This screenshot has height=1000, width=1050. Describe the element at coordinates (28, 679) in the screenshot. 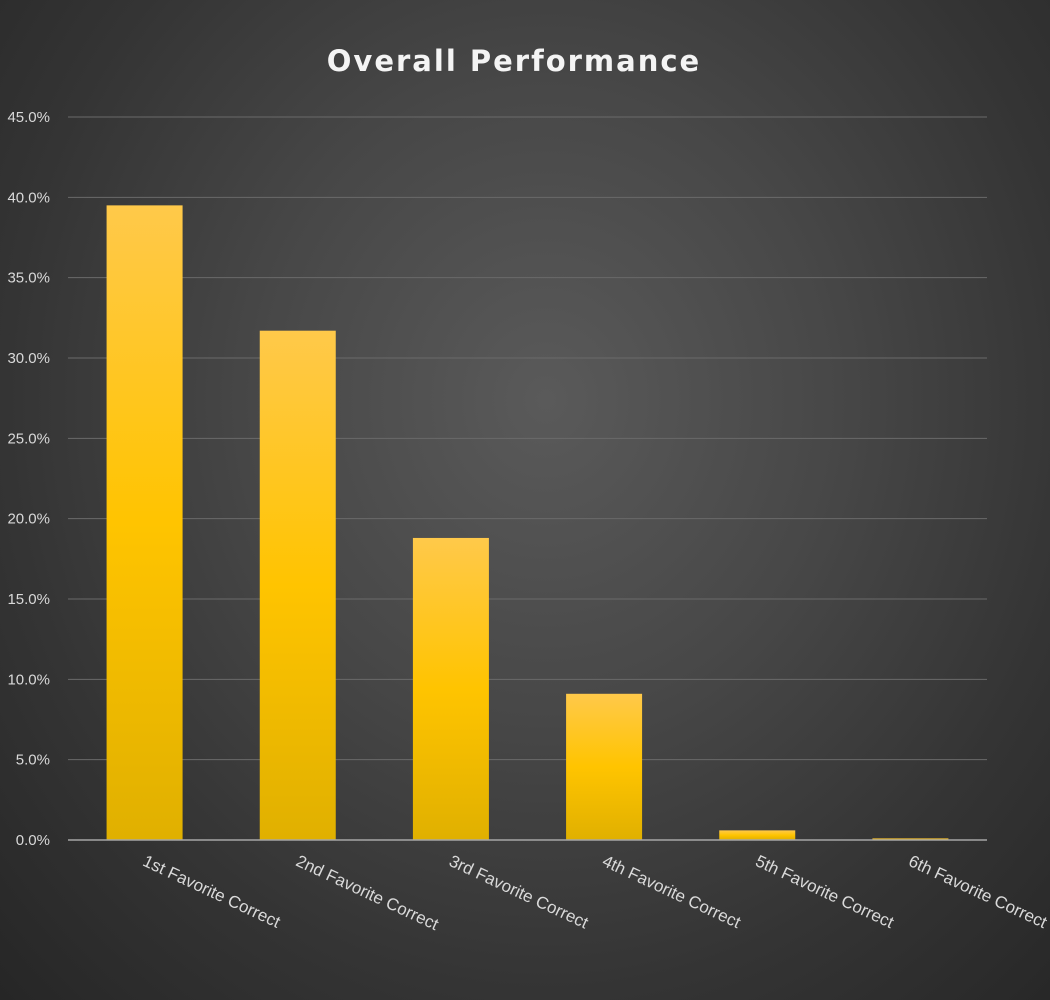

I see `y-tick-label: 10.0%` at that location.